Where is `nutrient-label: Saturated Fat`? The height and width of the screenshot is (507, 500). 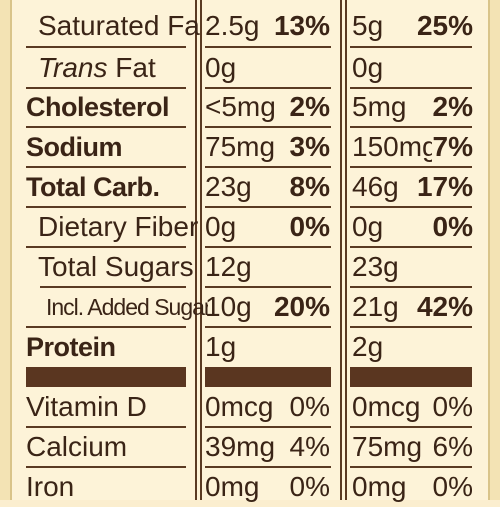 nutrient-label: Saturated Fat is located at coordinates (119, 25).